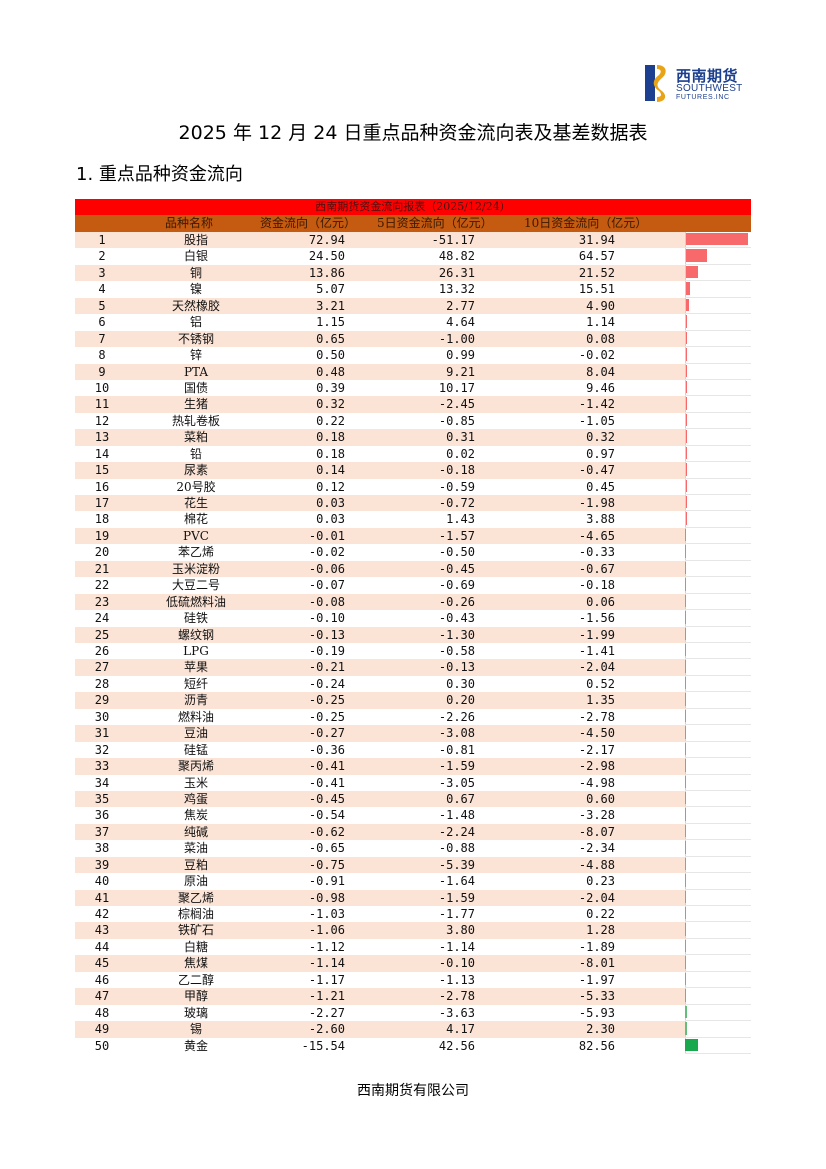  I want to click on row-flow: -0.91, so click(326, 881).